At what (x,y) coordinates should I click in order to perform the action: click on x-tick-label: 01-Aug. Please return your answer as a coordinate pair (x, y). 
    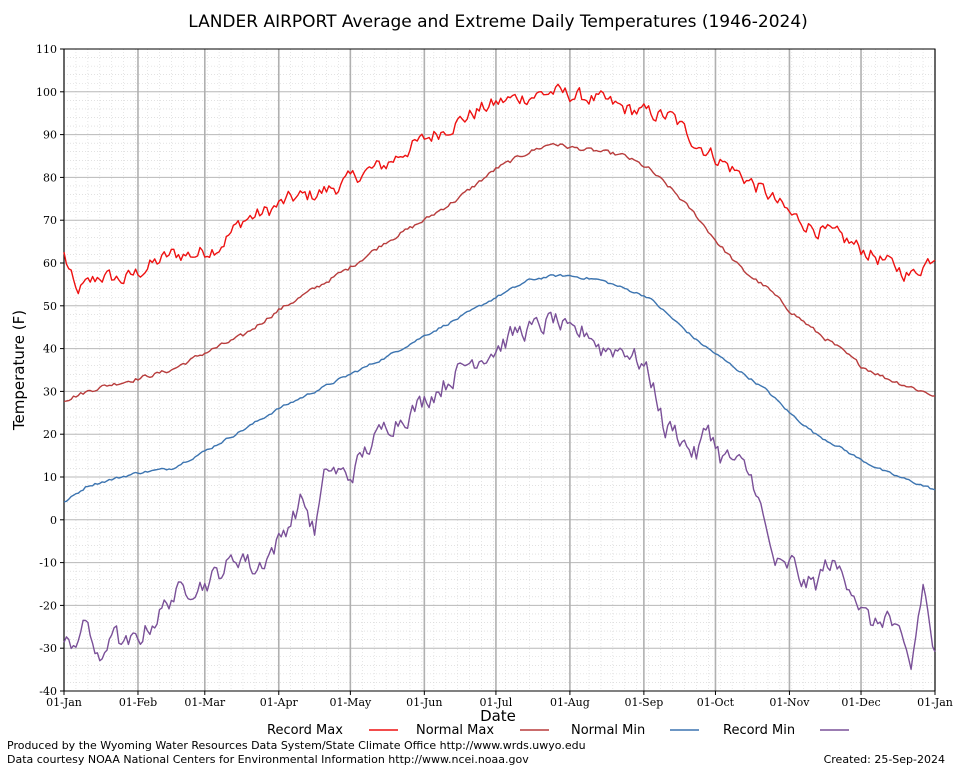
    Looking at the image, I should click on (570, 702).